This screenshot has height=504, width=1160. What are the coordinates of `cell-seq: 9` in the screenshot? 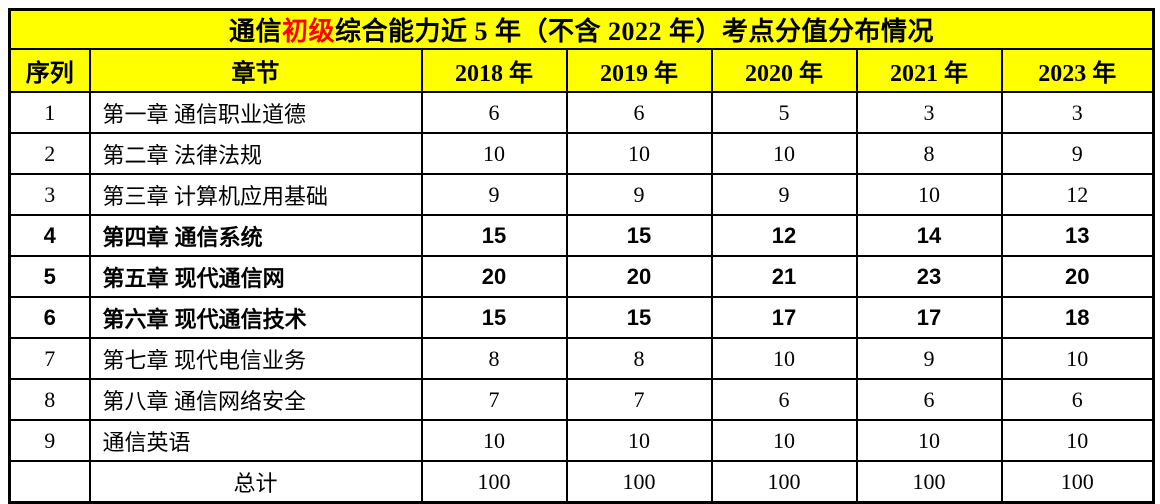 It's located at (49, 440).